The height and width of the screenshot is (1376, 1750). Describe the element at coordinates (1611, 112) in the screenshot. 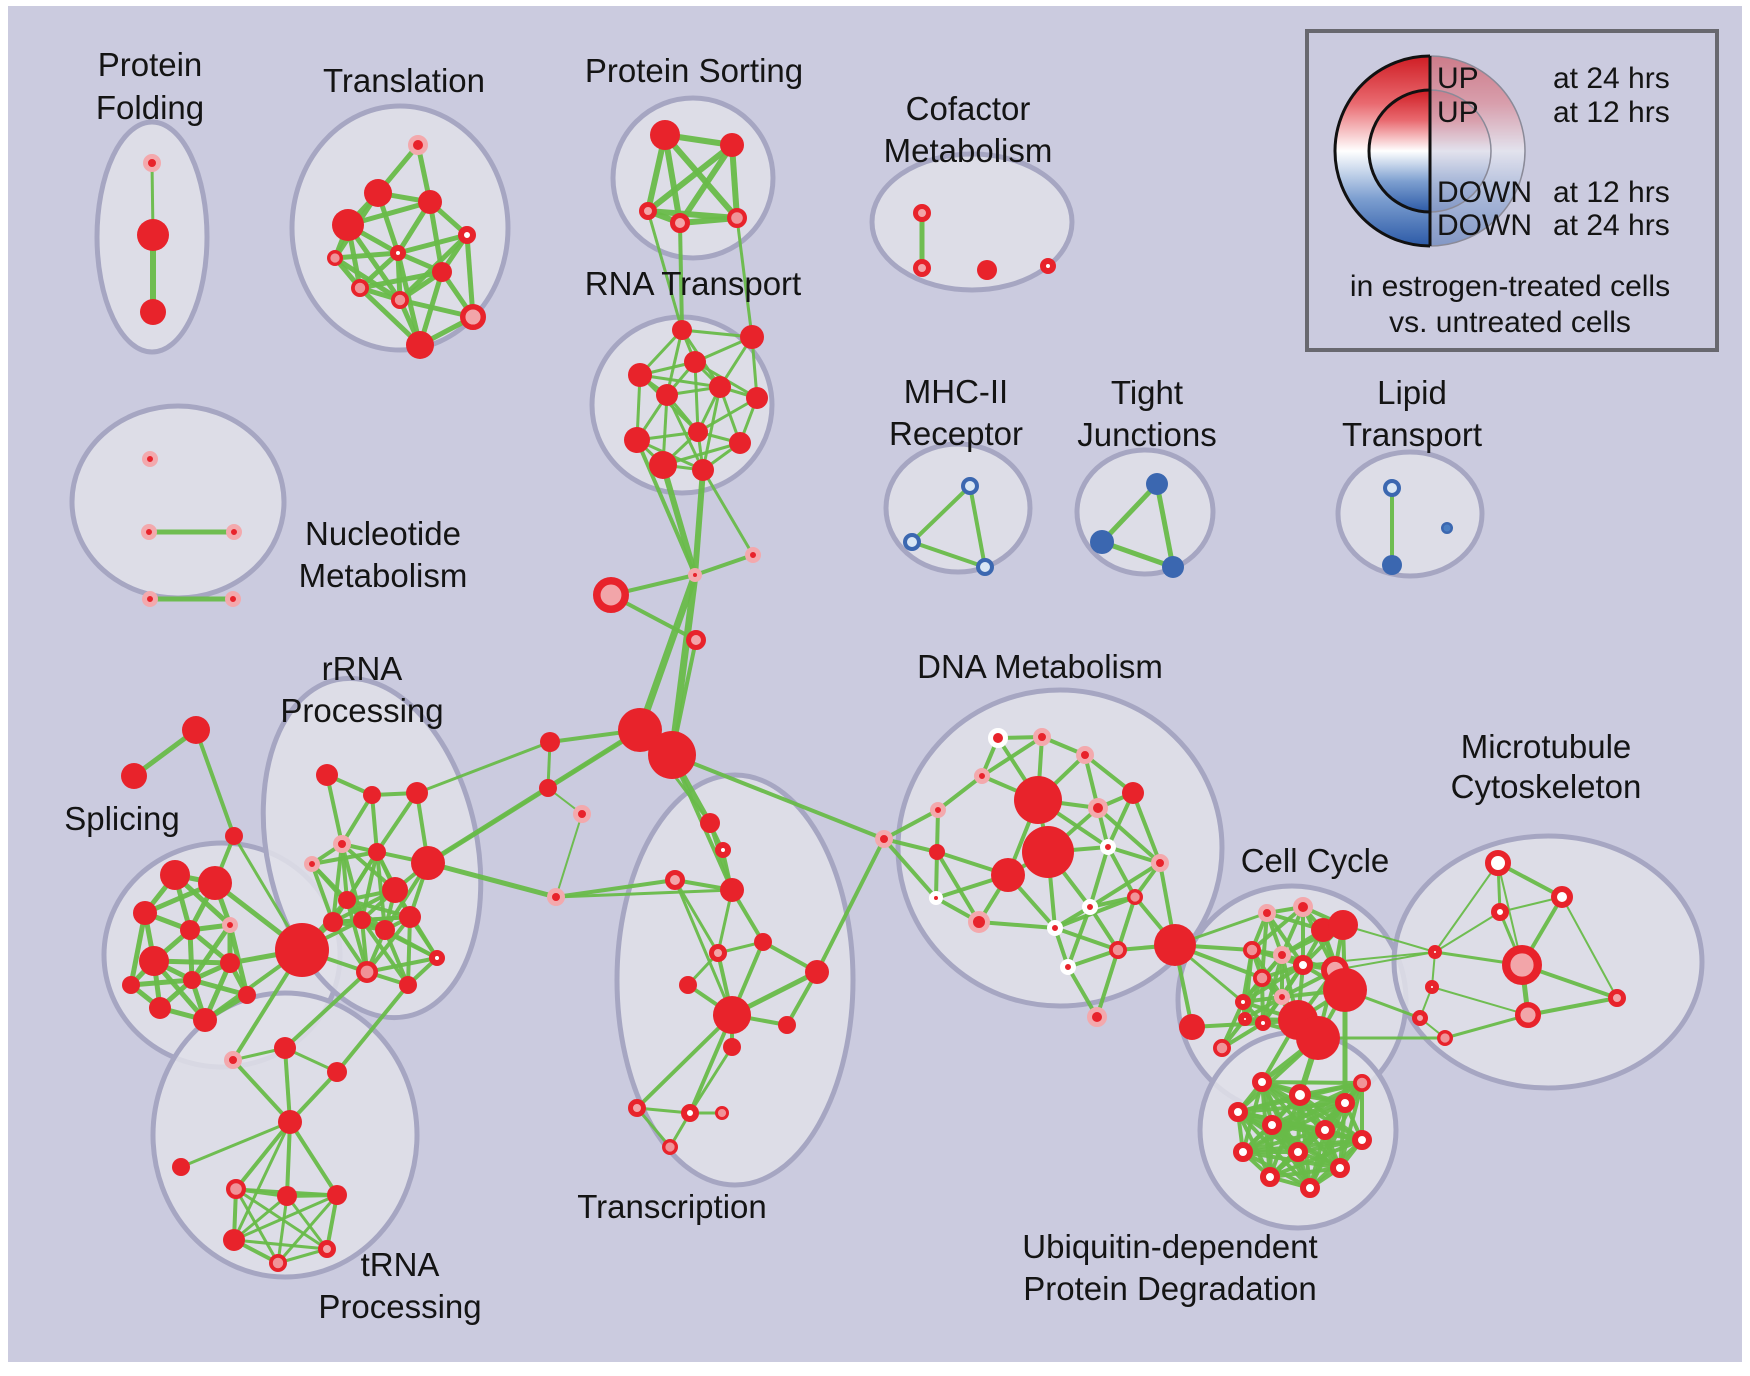

I see `legend-time-1: at 12 hrs` at that location.